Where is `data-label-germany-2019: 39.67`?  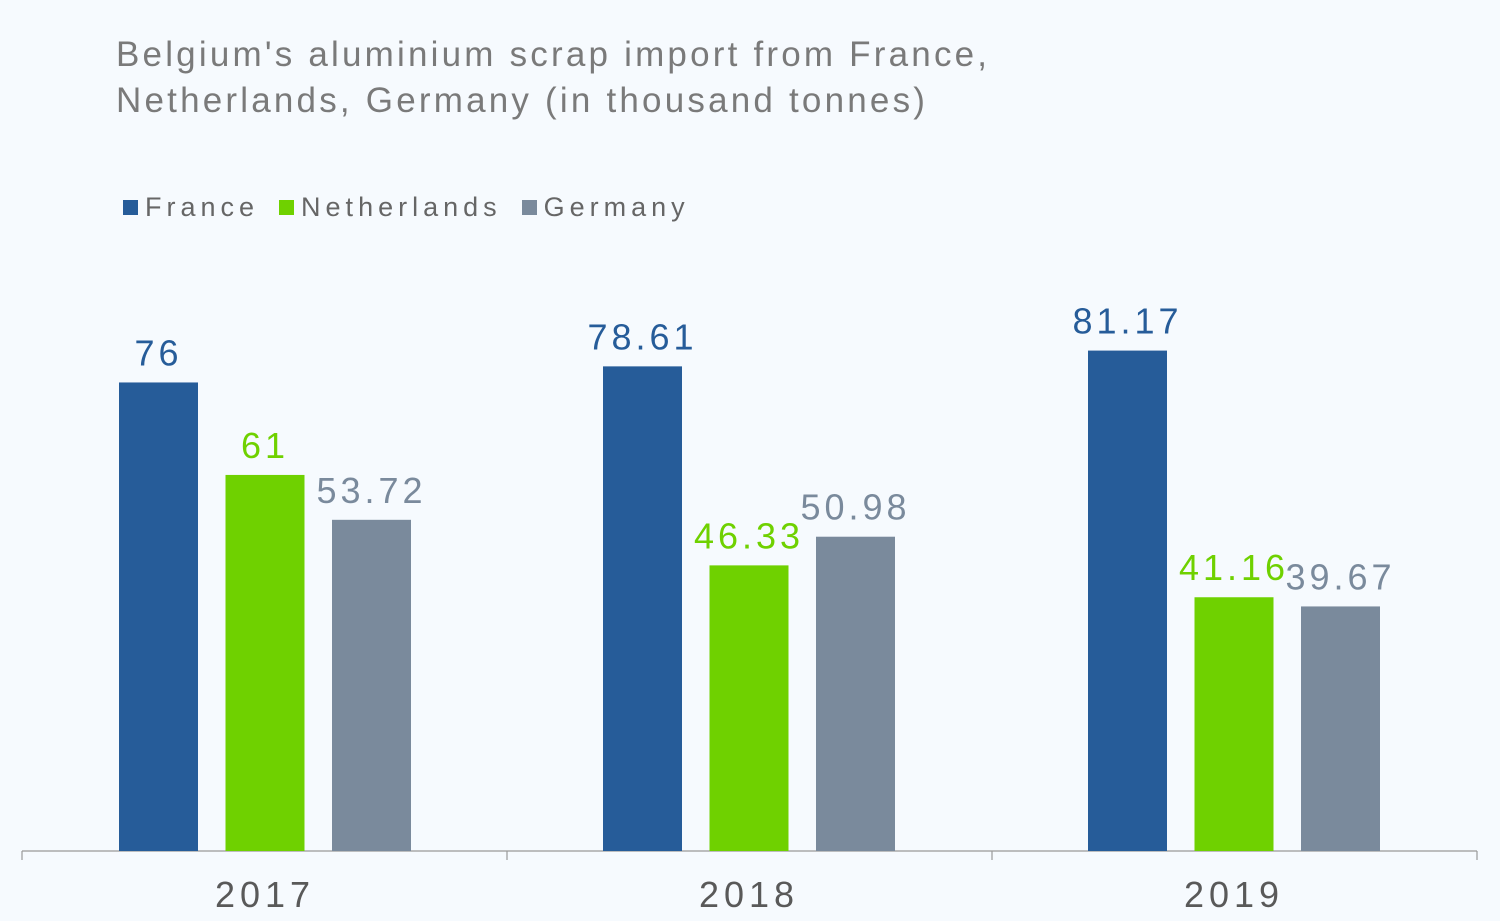 data-label-germany-2019: 39.67 is located at coordinates (1340, 576).